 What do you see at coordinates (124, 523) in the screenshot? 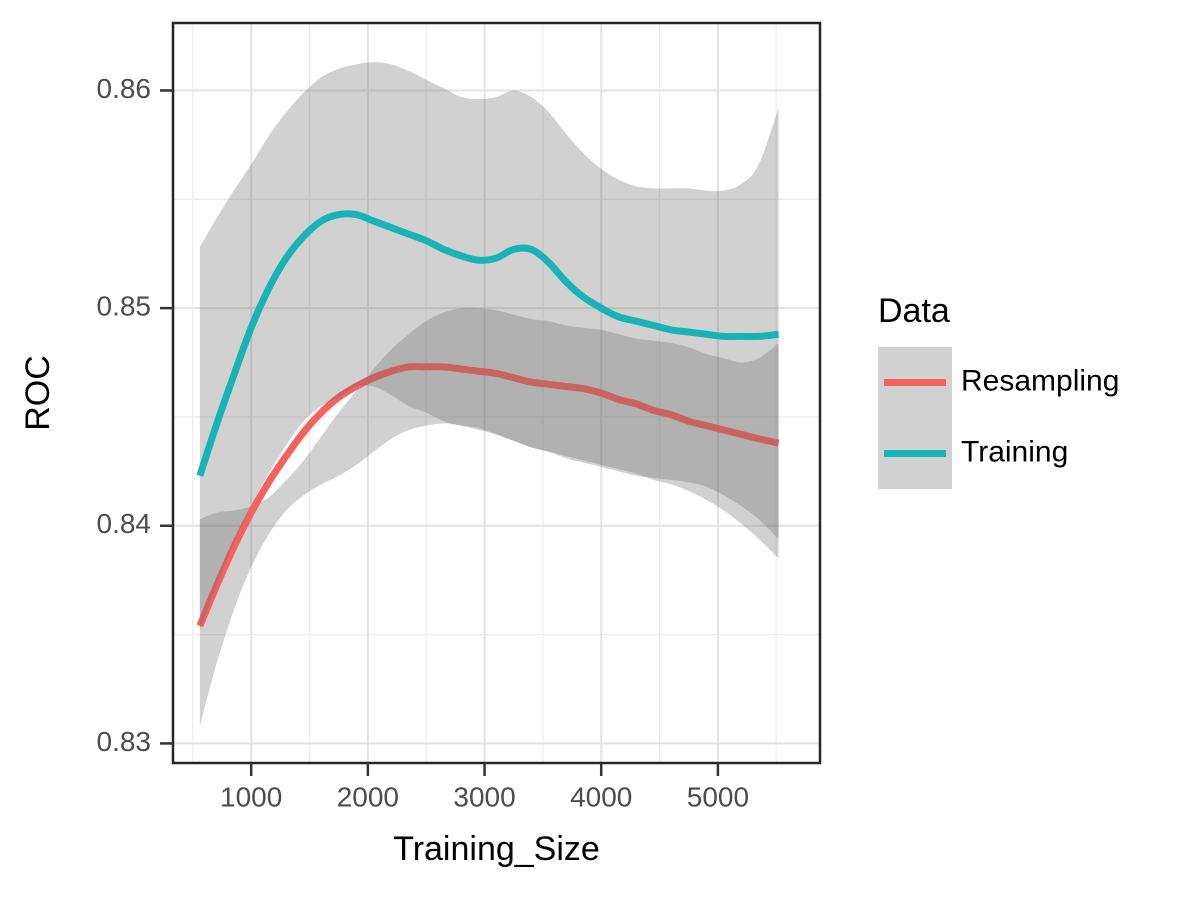
I see `y-axis-tick-label: 0.84` at bounding box center [124, 523].